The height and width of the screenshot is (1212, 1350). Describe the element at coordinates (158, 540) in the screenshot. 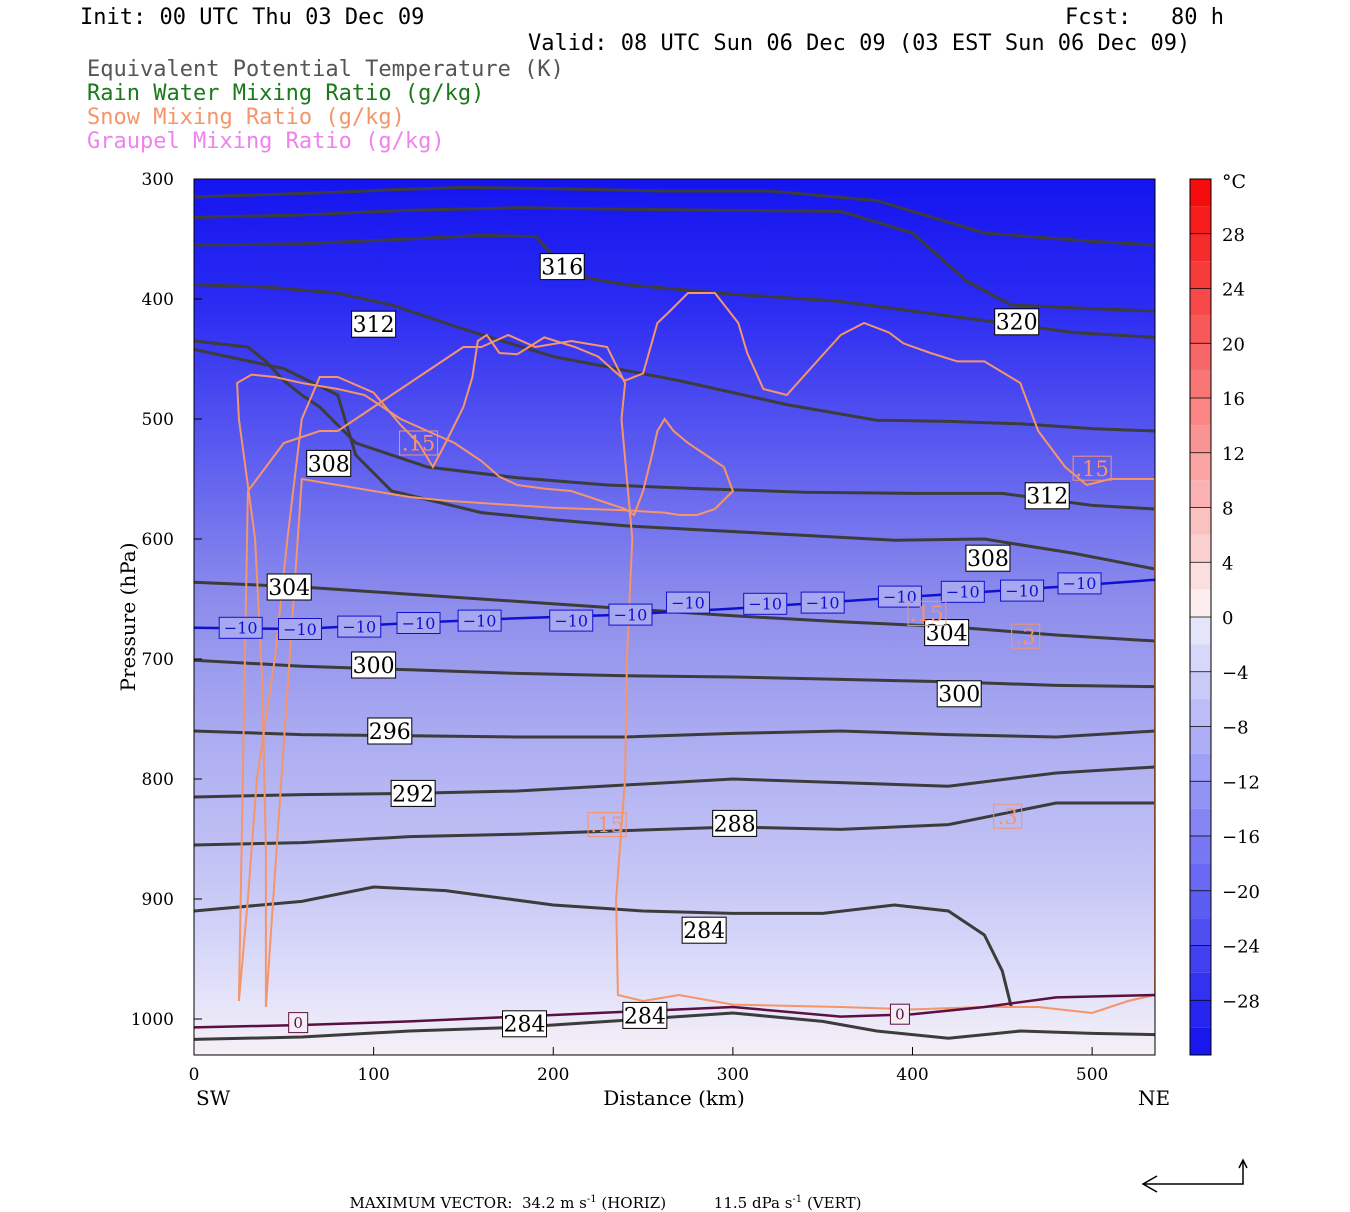

I see `y-tick-label-3: 600` at that location.